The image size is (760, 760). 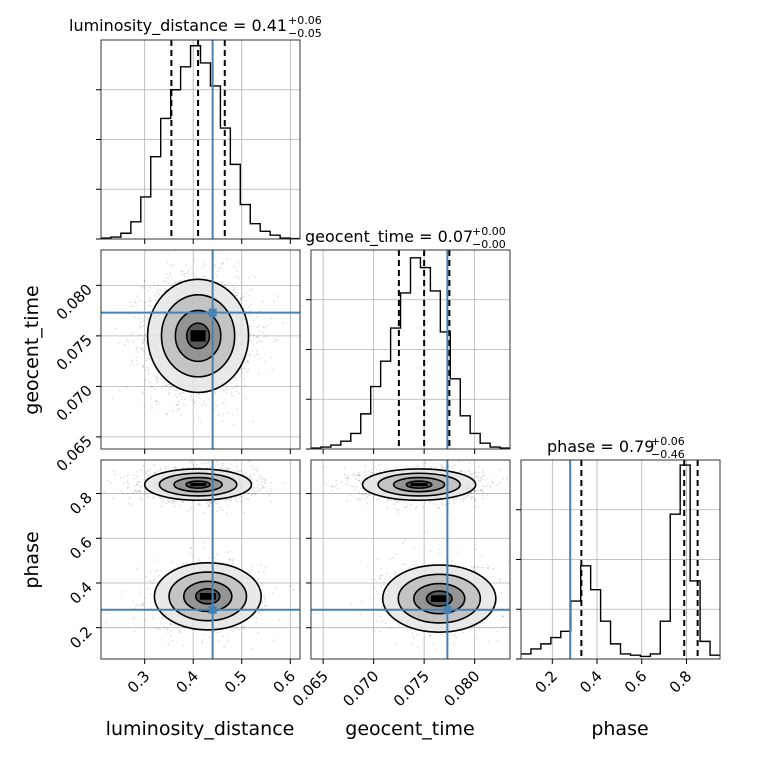 What do you see at coordinates (200, 349) in the screenshot?
I see `panel-geocent-time-vs-luminosity-distance-plot-area` at bounding box center [200, 349].